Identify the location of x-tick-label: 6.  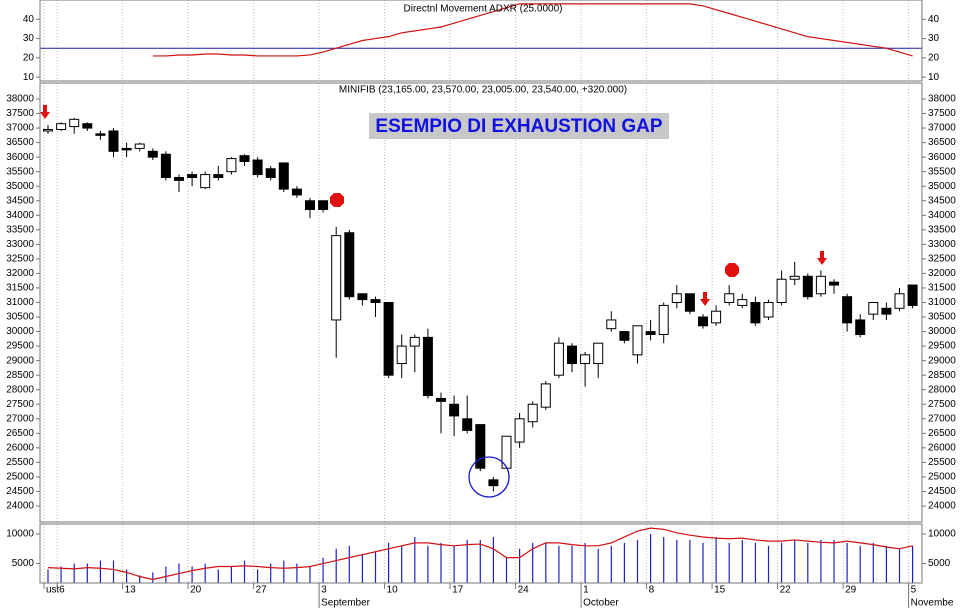
(62, 590).